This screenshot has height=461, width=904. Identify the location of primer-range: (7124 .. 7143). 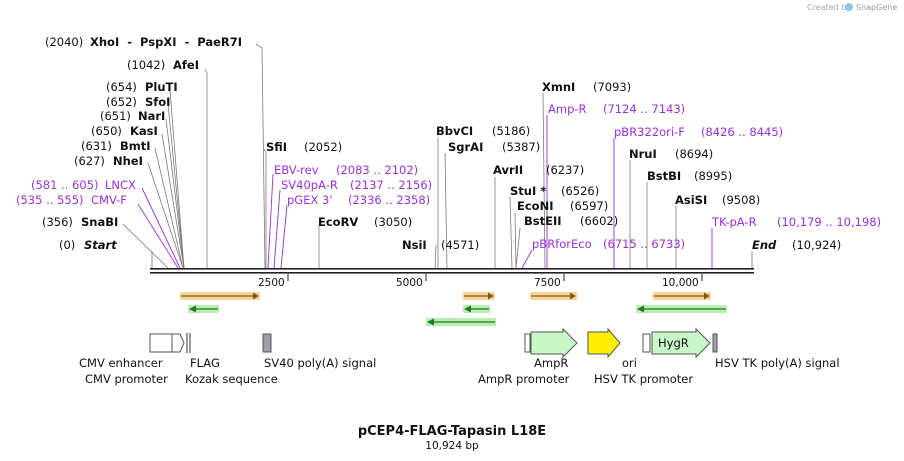
(644, 109).